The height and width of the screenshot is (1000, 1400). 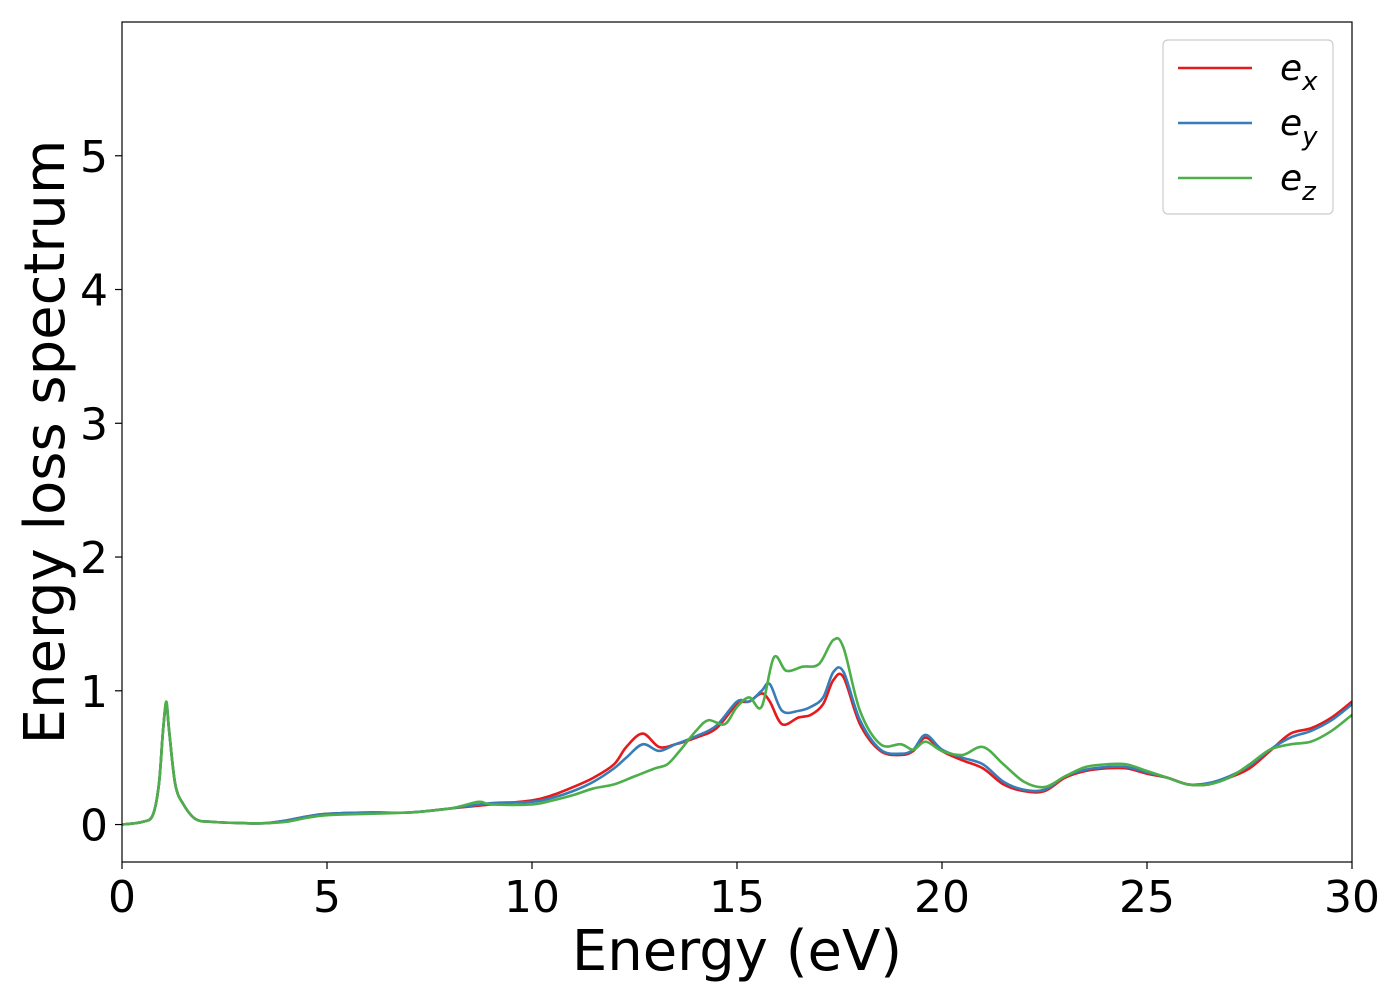 I want to click on x-axis-label: Energy (eV), so click(x=737, y=951).